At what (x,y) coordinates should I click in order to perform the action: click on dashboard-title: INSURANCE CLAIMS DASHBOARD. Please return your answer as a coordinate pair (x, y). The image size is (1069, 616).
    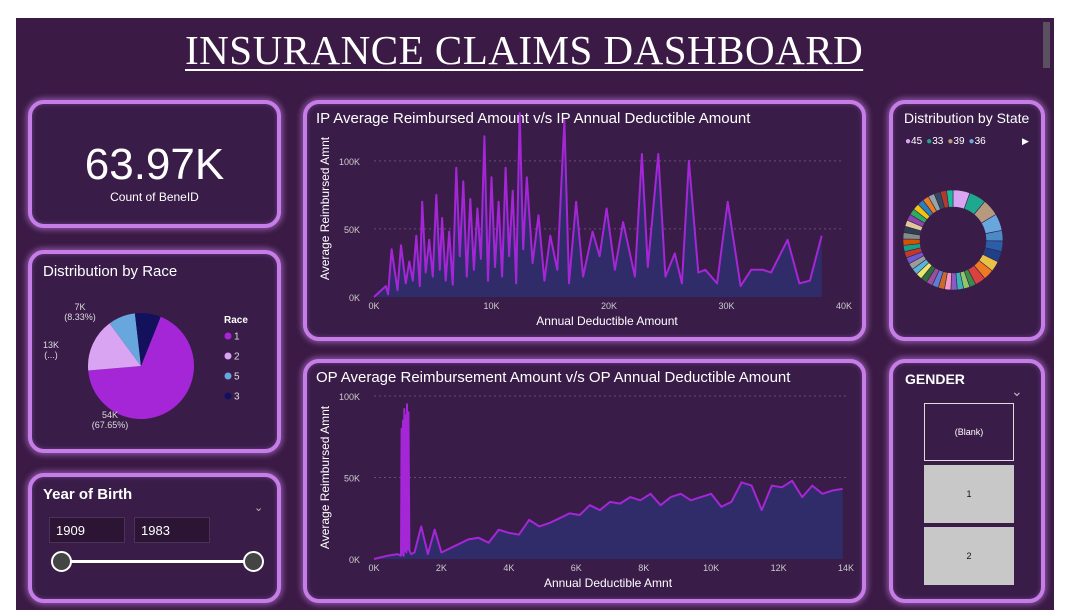
    Looking at the image, I should click on (524, 50).